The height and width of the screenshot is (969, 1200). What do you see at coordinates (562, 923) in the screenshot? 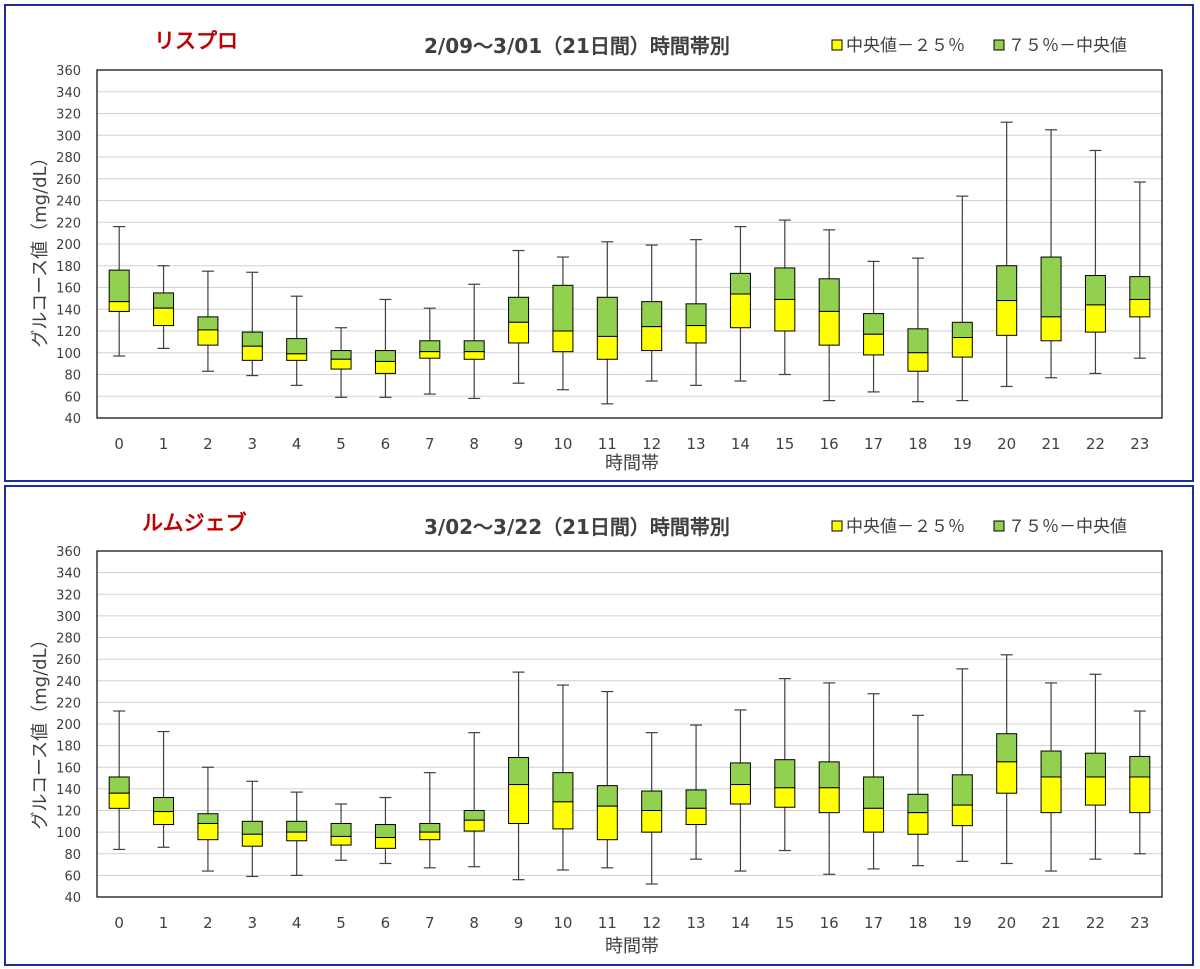
I see `x-tick-label: 10` at bounding box center [562, 923].